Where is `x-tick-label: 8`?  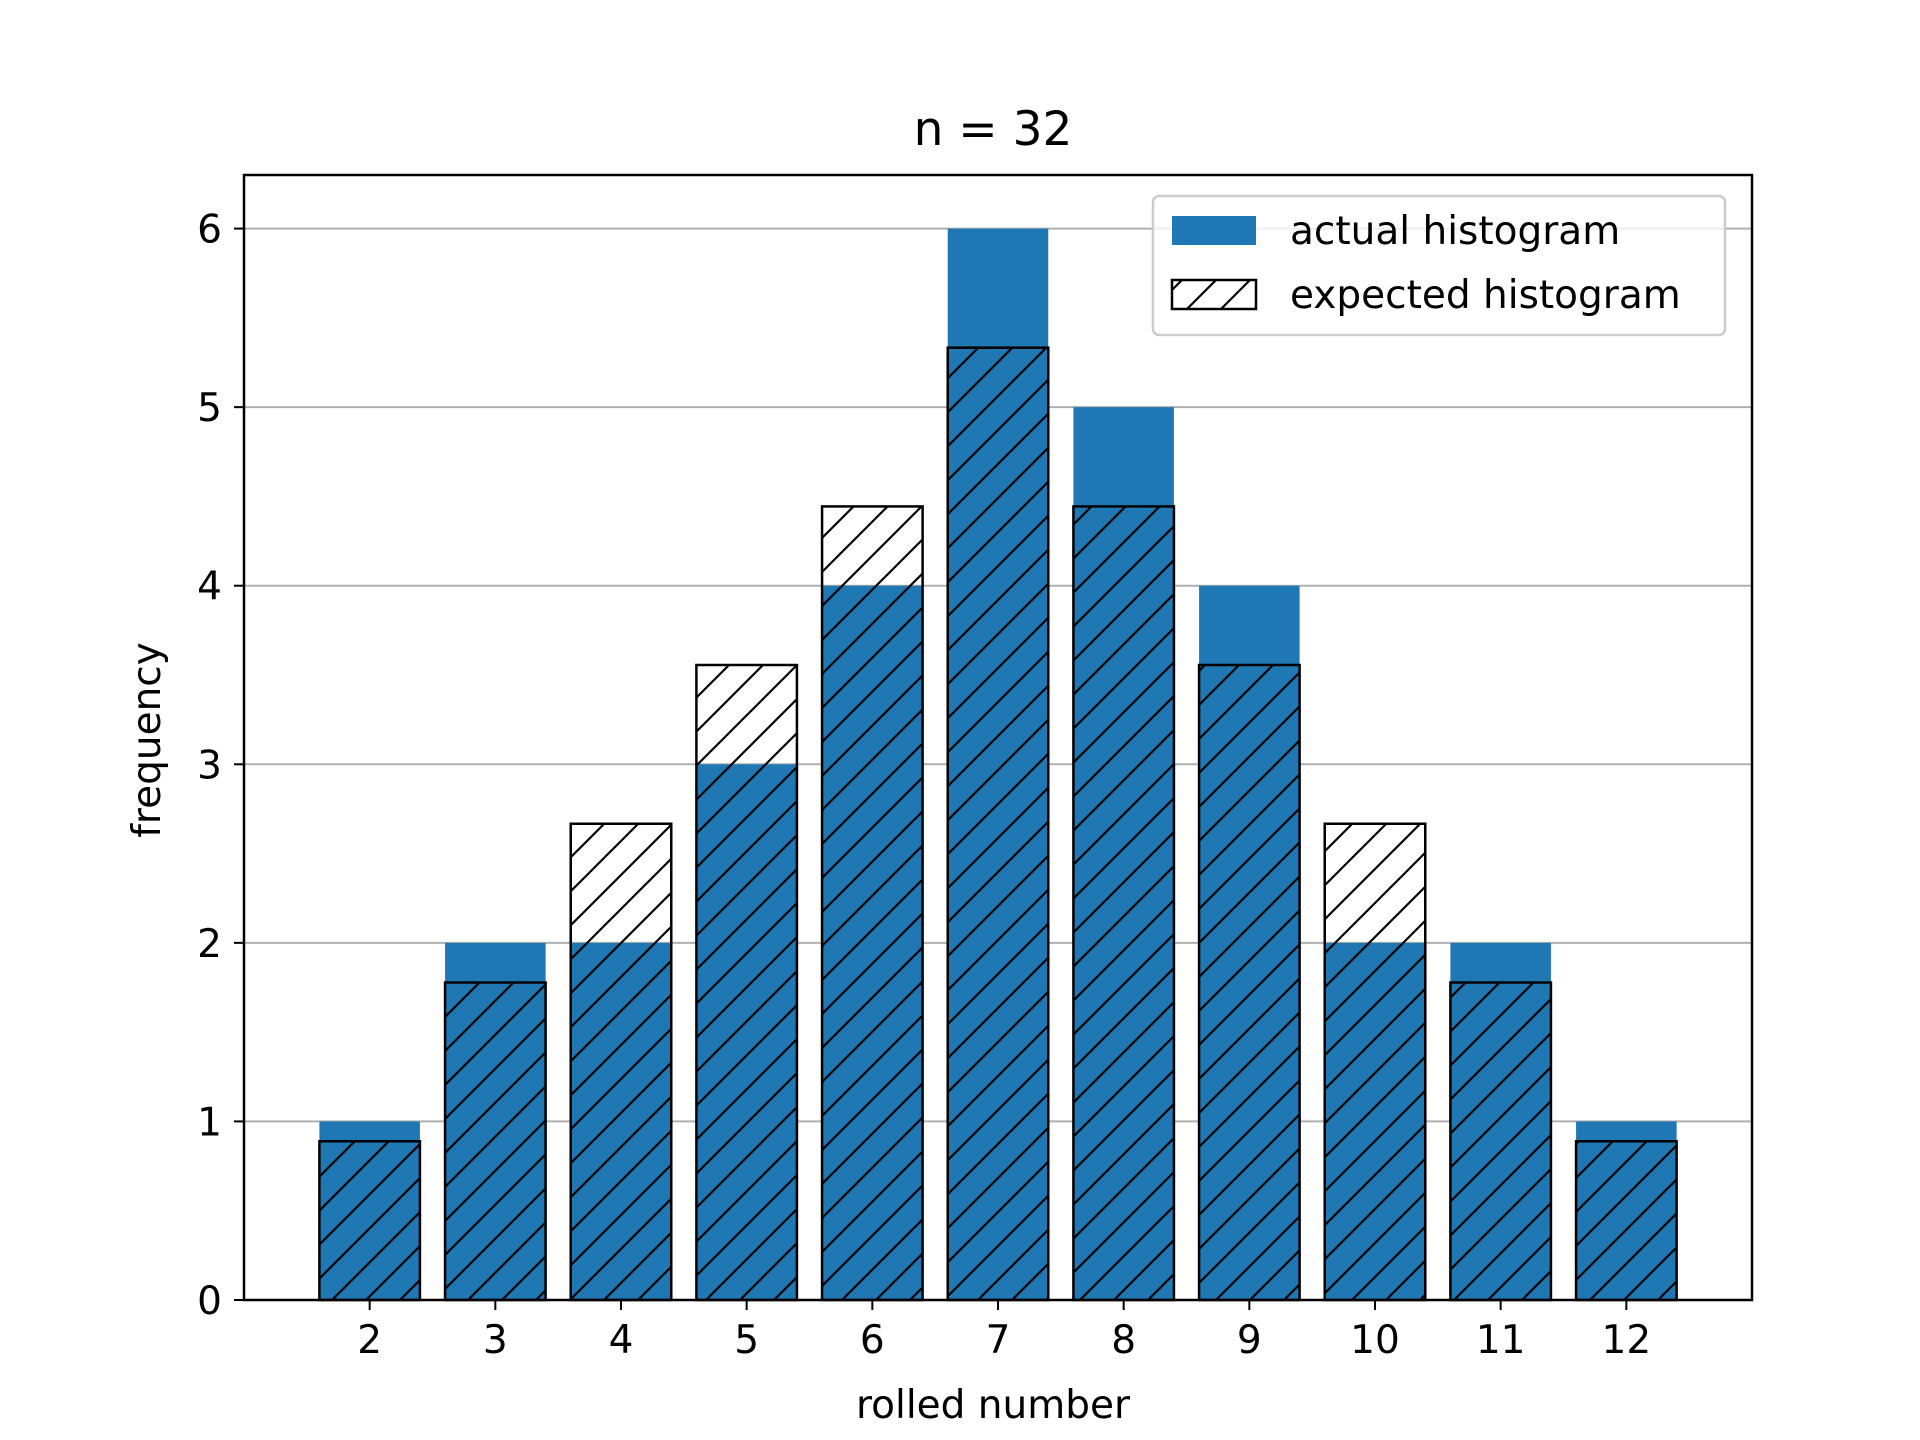
x-tick-label: 8 is located at coordinates (1123, 1340).